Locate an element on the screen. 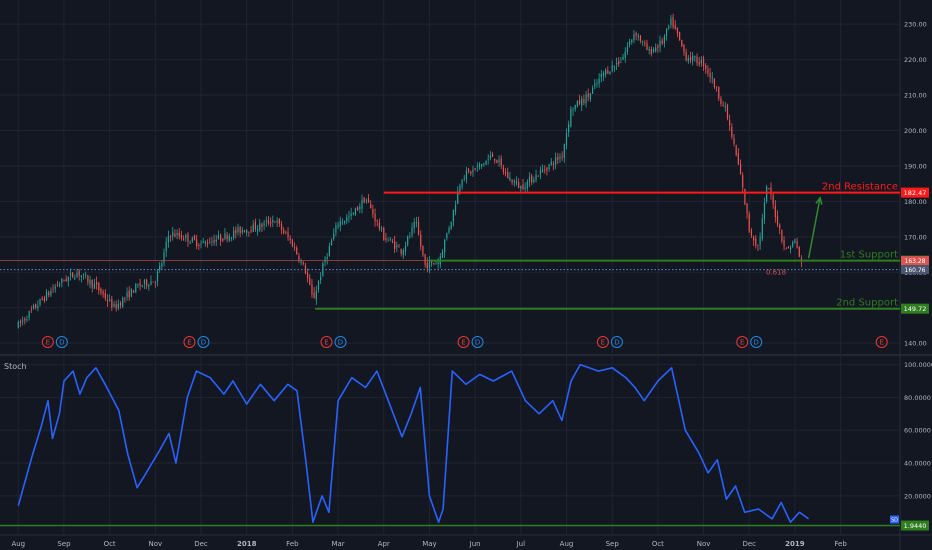  x-tick-label: Apr is located at coordinates (384, 544).